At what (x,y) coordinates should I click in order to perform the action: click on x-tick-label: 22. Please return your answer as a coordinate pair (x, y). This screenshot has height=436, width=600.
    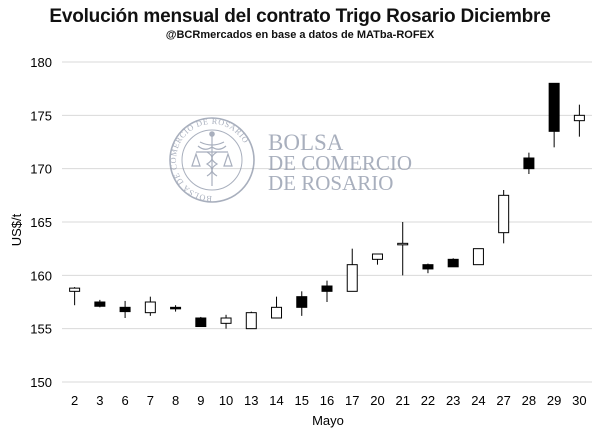
    Looking at the image, I should click on (428, 400).